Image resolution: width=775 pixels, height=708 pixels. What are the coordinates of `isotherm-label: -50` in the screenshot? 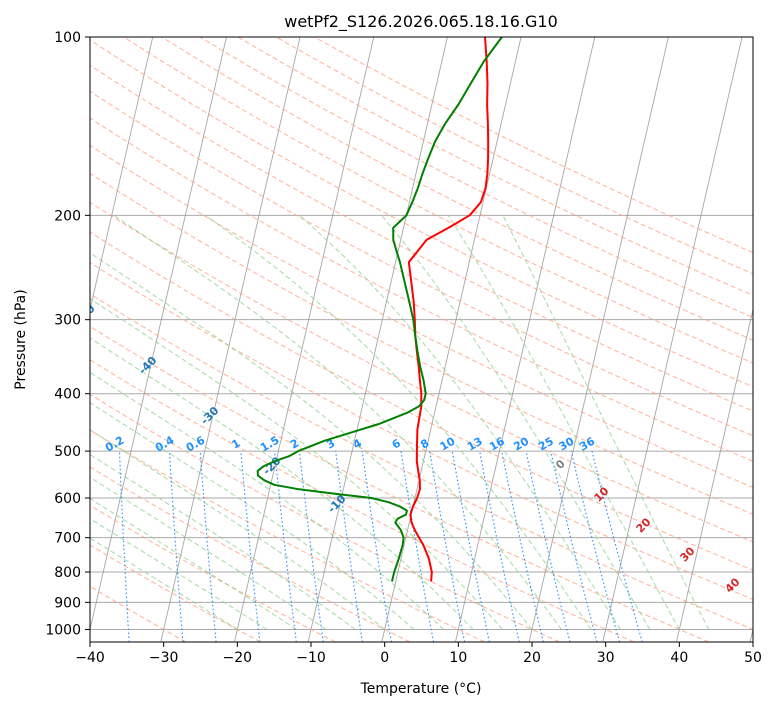 It's located at (85, 313).